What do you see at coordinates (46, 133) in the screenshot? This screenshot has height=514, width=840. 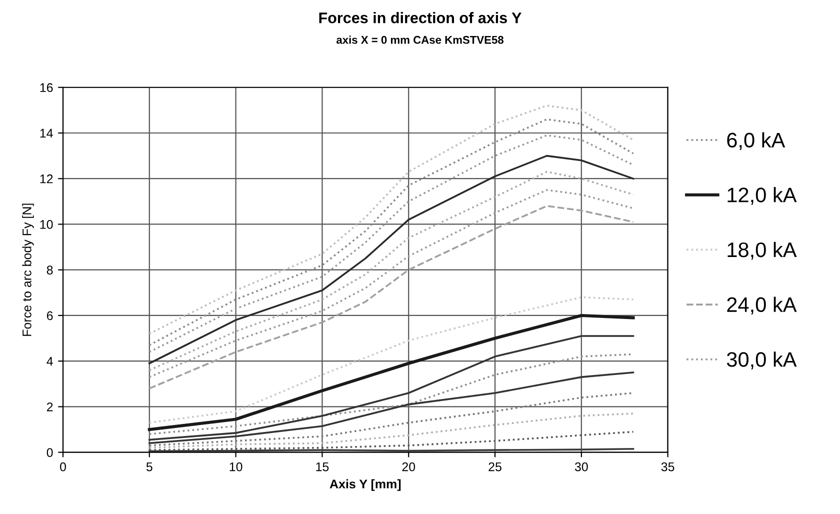 I see `y-tick-label: 14` at bounding box center [46, 133].